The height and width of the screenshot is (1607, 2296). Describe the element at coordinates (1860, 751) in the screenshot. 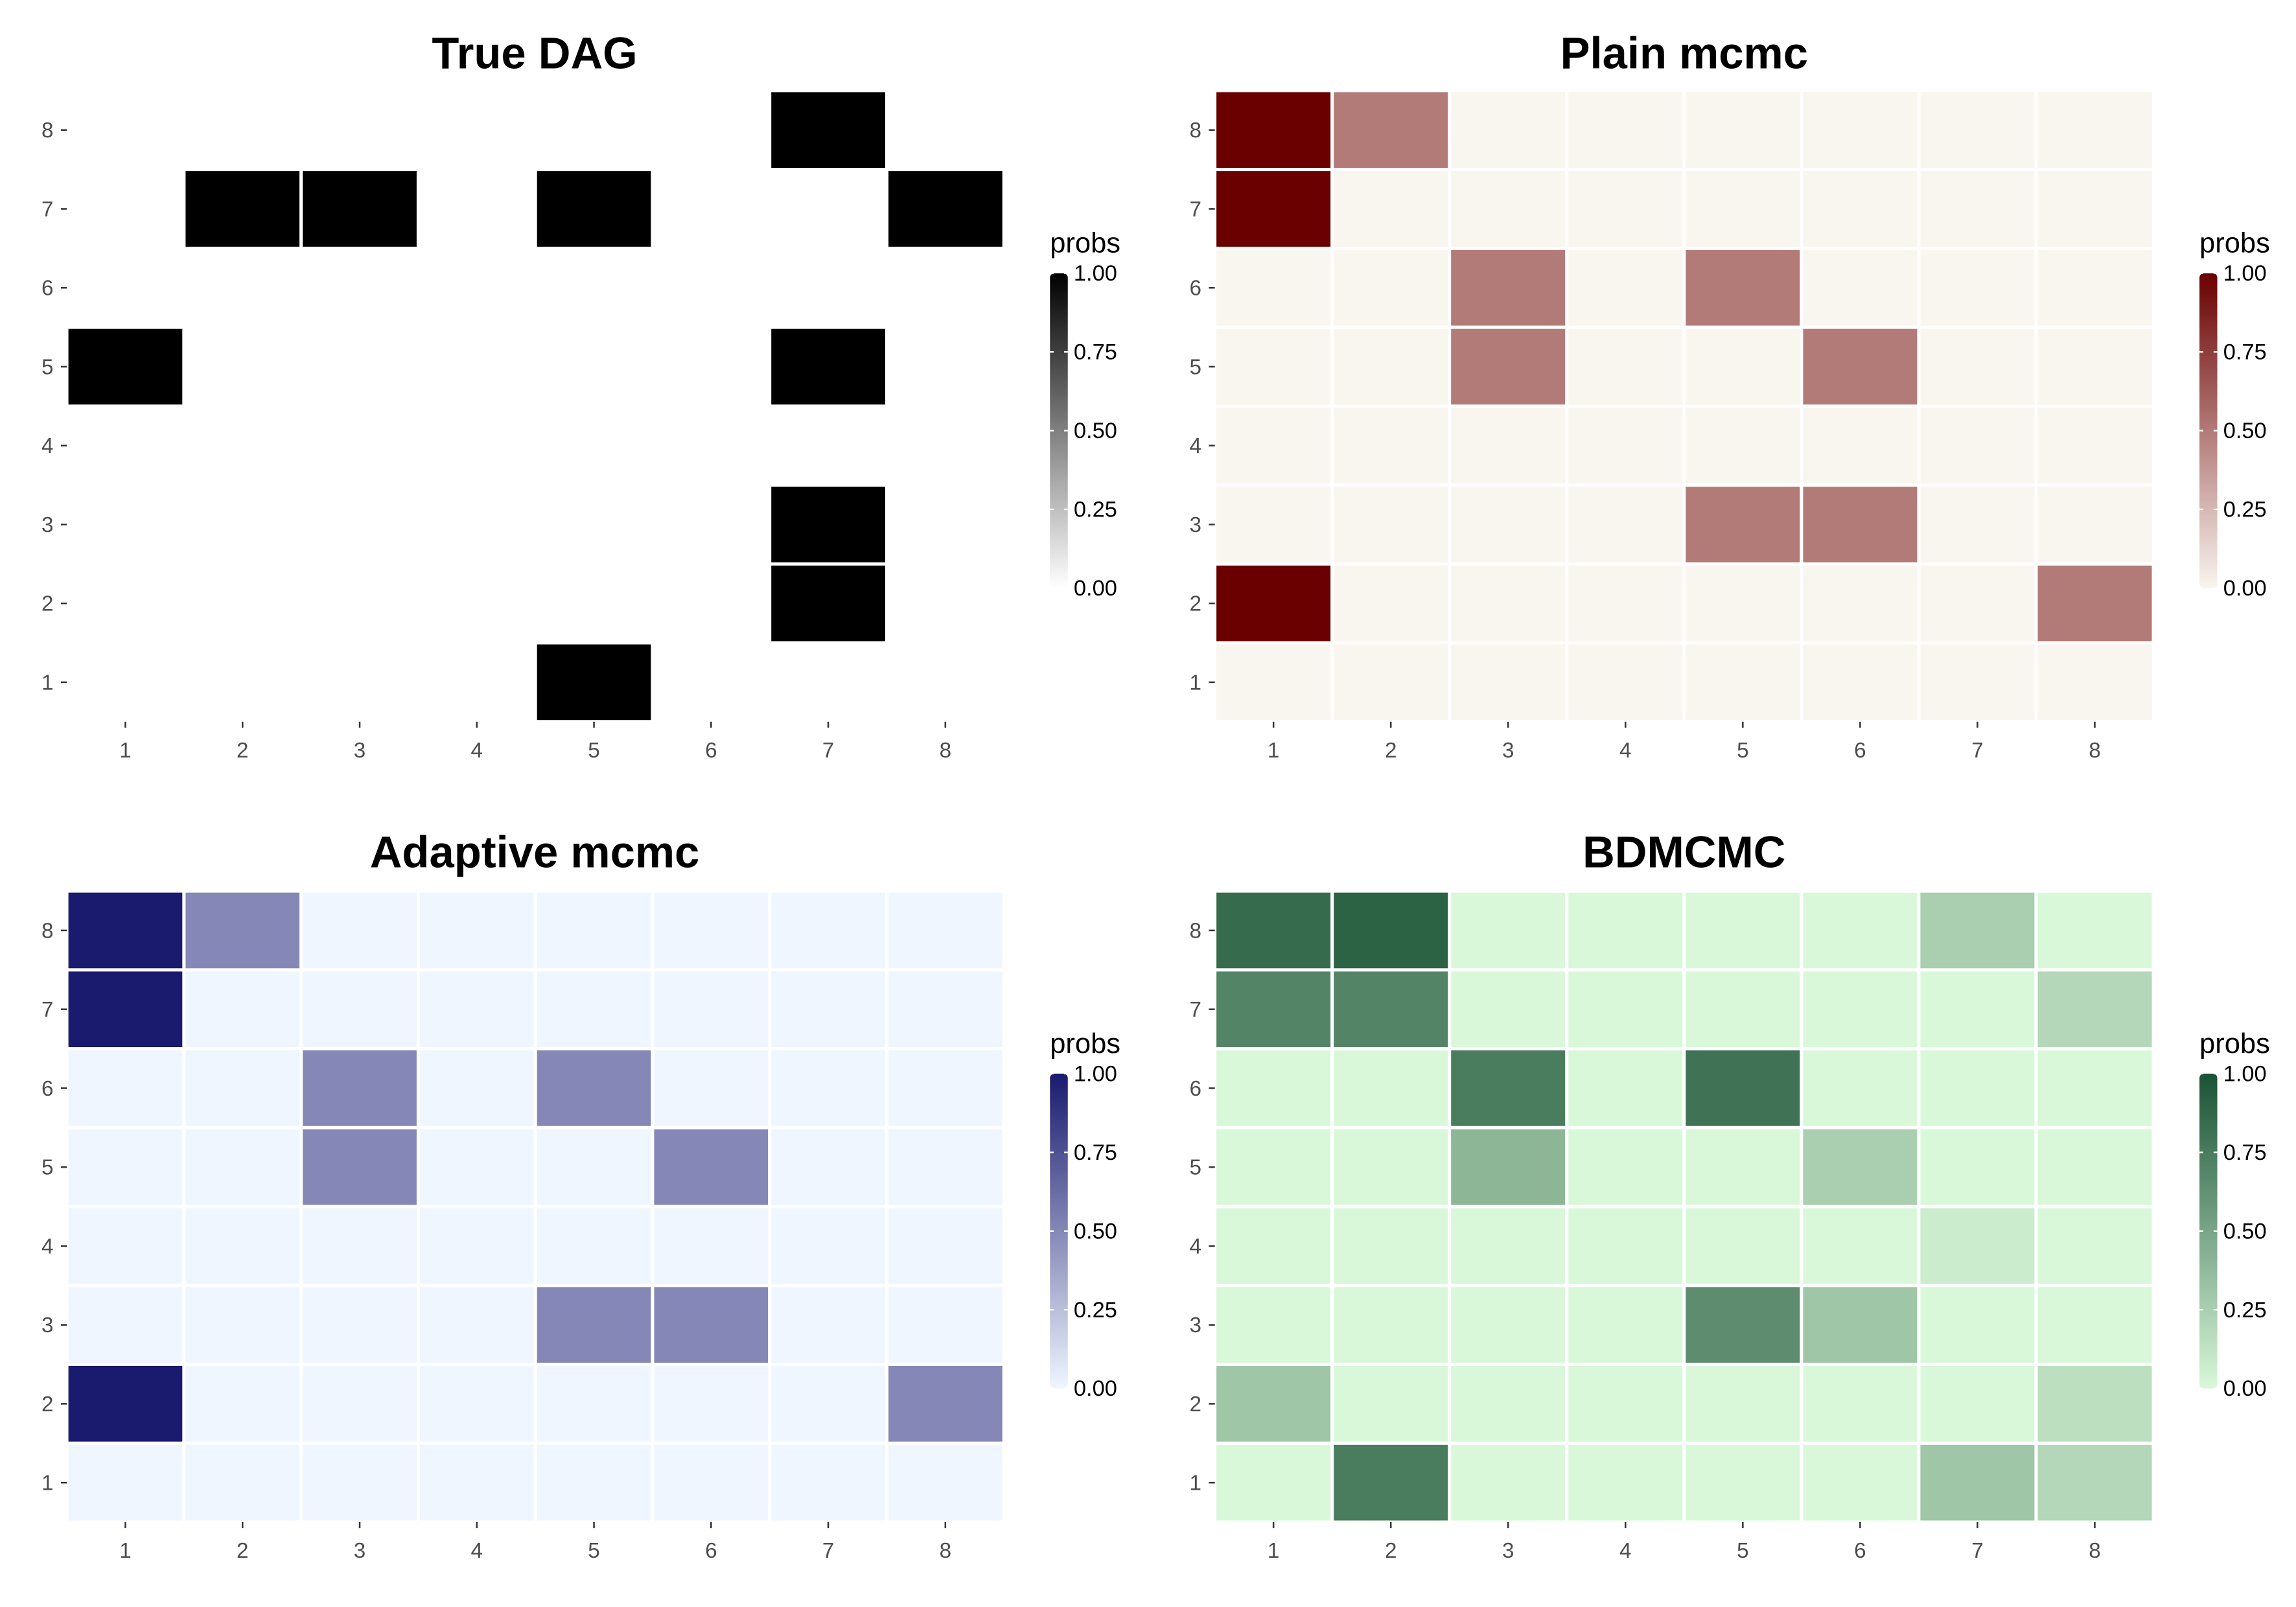

I see `x-tick-label: 6` at that location.